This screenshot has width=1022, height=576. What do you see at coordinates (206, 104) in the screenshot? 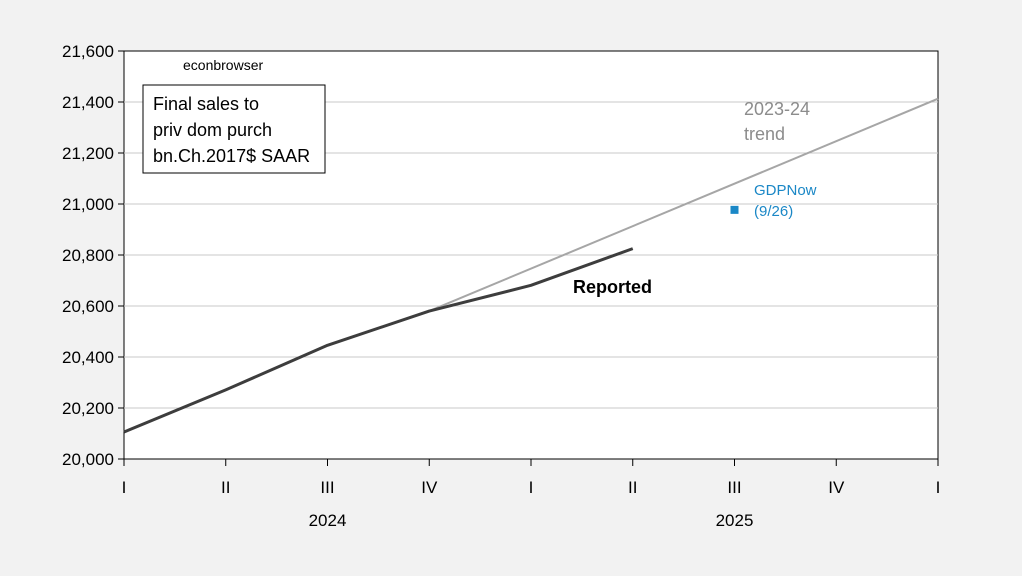
I see `legend-line-1: Final sales to` at bounding box center [206, 104].